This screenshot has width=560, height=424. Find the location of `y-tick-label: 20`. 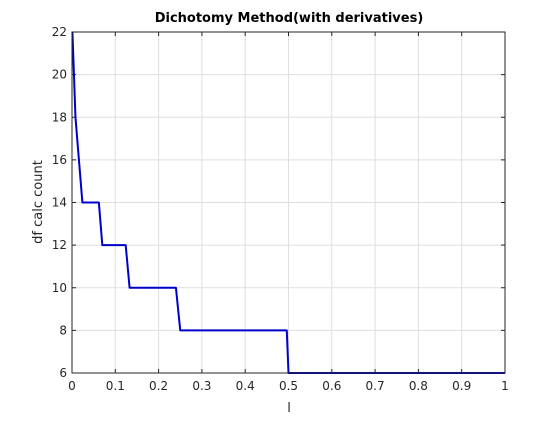

y-tick-label: 20 is located at coordinates (59, 75).